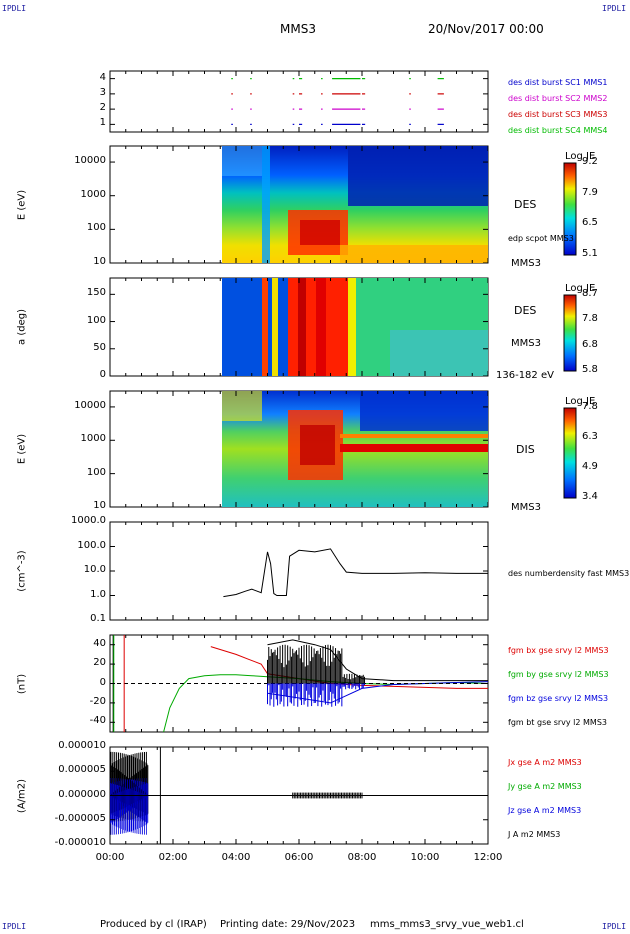  What do you see at coordinates (80, 842) in the screenshot?
I see `current-ytick-label: -0.000010` at bounding box center [80, 842].